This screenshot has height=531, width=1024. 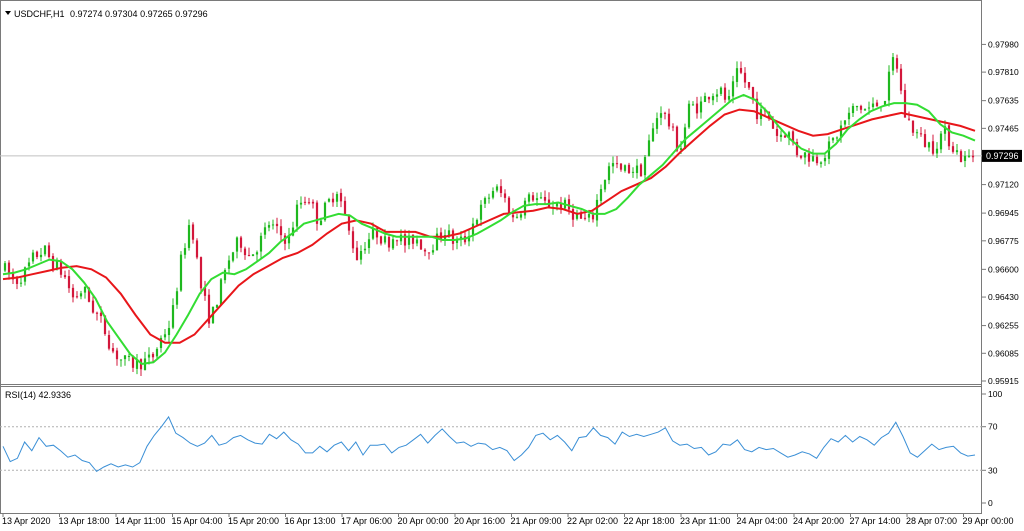 What do you see at coordinates (8, 13) in the screenshot?
I see `header-triangle-icon` at bounding box center [8, 13].